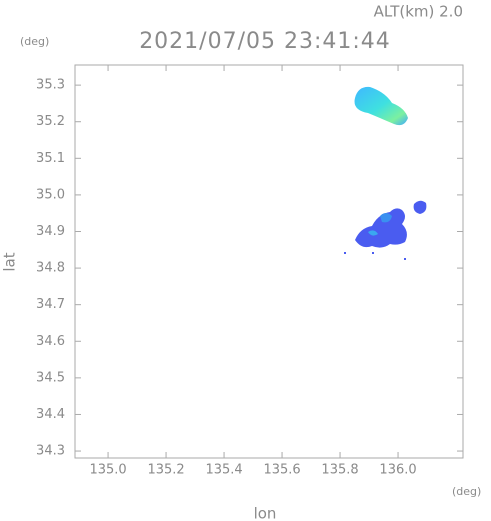 The height and width of the screenshot is (521, 491). What do you see at coordinates (50, 341) in the screenshot?
I see `y-tick-label: 34.6` at bounding box center [50, 341].